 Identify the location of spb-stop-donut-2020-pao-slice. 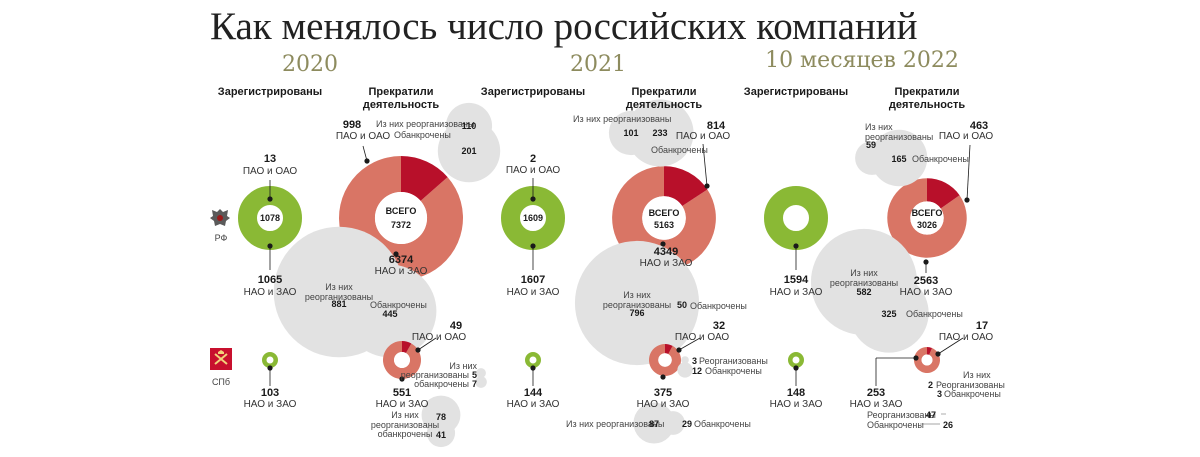
(407, 347).